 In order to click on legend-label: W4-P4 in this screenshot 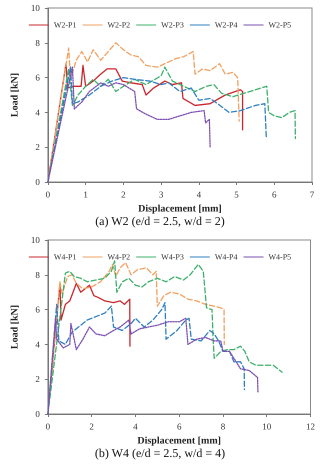, I will do `click(226, 257)`.